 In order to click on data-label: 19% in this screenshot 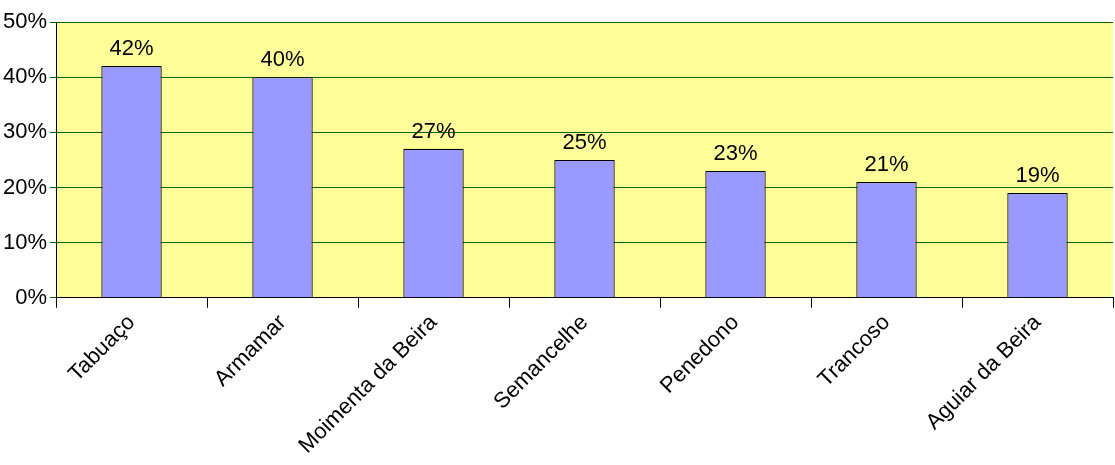, I will do `click(1037, 175)`.